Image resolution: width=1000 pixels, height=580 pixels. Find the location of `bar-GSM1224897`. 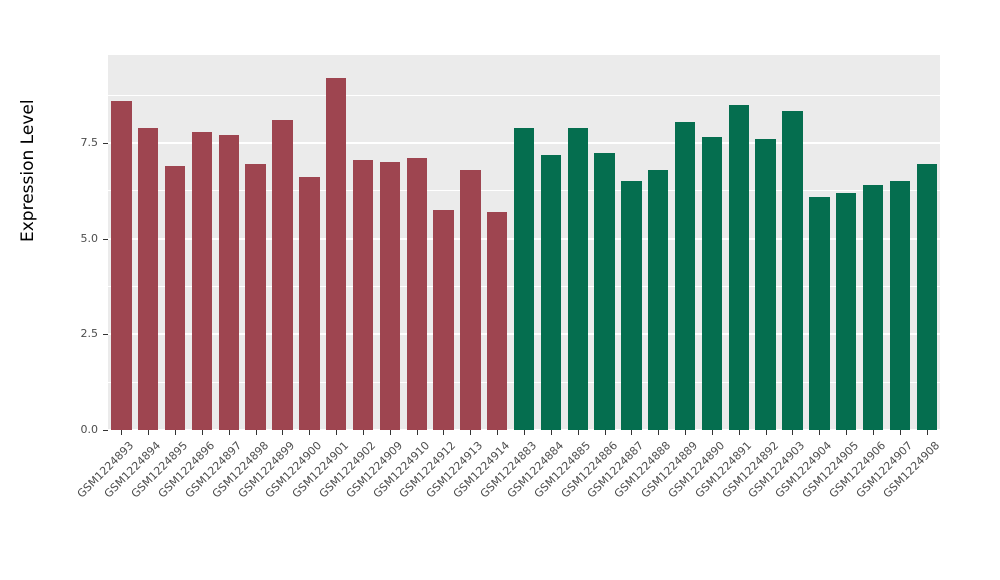

bar-GSM1224897 is located at coordinates (228, 282).